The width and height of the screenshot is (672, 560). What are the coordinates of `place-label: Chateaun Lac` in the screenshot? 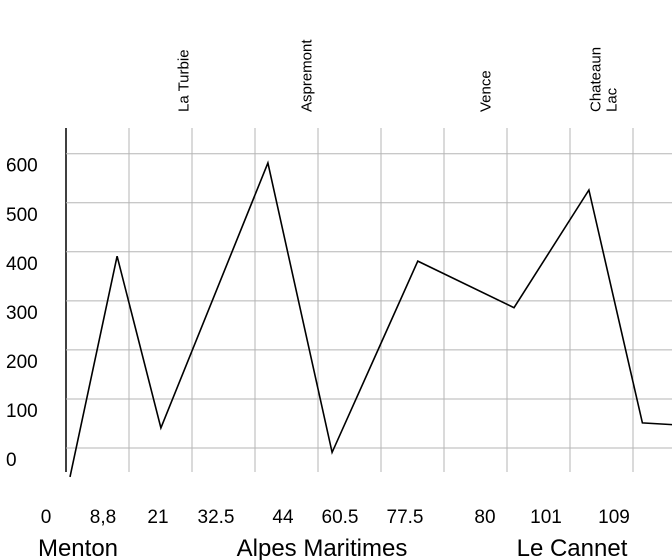 It's located at (603, 79).